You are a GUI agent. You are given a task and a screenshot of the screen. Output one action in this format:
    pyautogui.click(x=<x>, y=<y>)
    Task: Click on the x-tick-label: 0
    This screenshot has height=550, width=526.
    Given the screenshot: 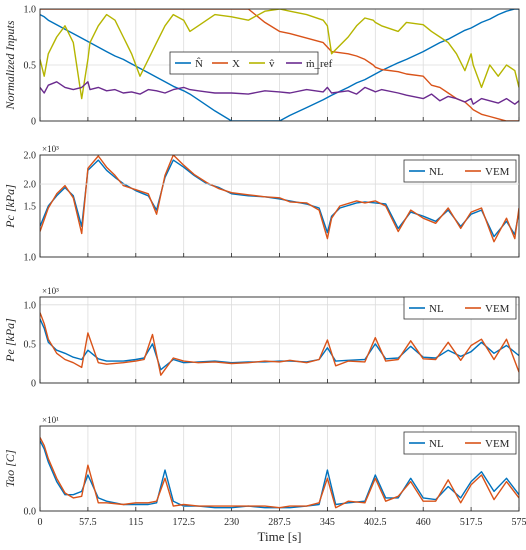 What is the action you would take?
    pyautogui.click(x=40, y=522)
    